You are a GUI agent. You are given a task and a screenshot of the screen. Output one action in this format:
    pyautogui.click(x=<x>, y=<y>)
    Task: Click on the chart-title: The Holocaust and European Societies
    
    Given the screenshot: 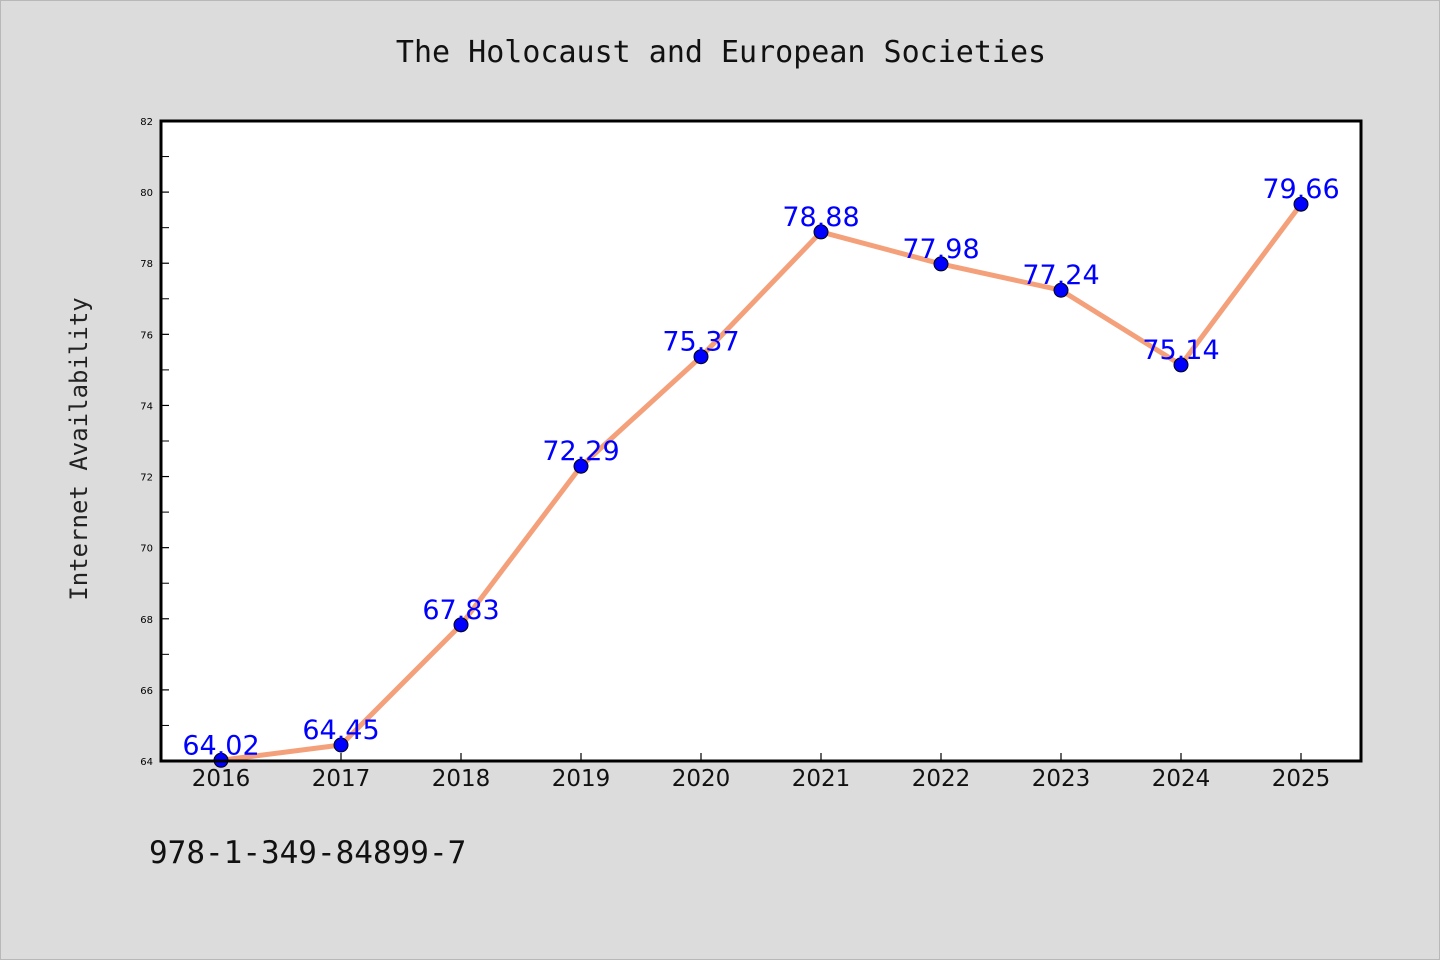 What is the action you would take?
    pyautogui.click(x=721, y=52)
    